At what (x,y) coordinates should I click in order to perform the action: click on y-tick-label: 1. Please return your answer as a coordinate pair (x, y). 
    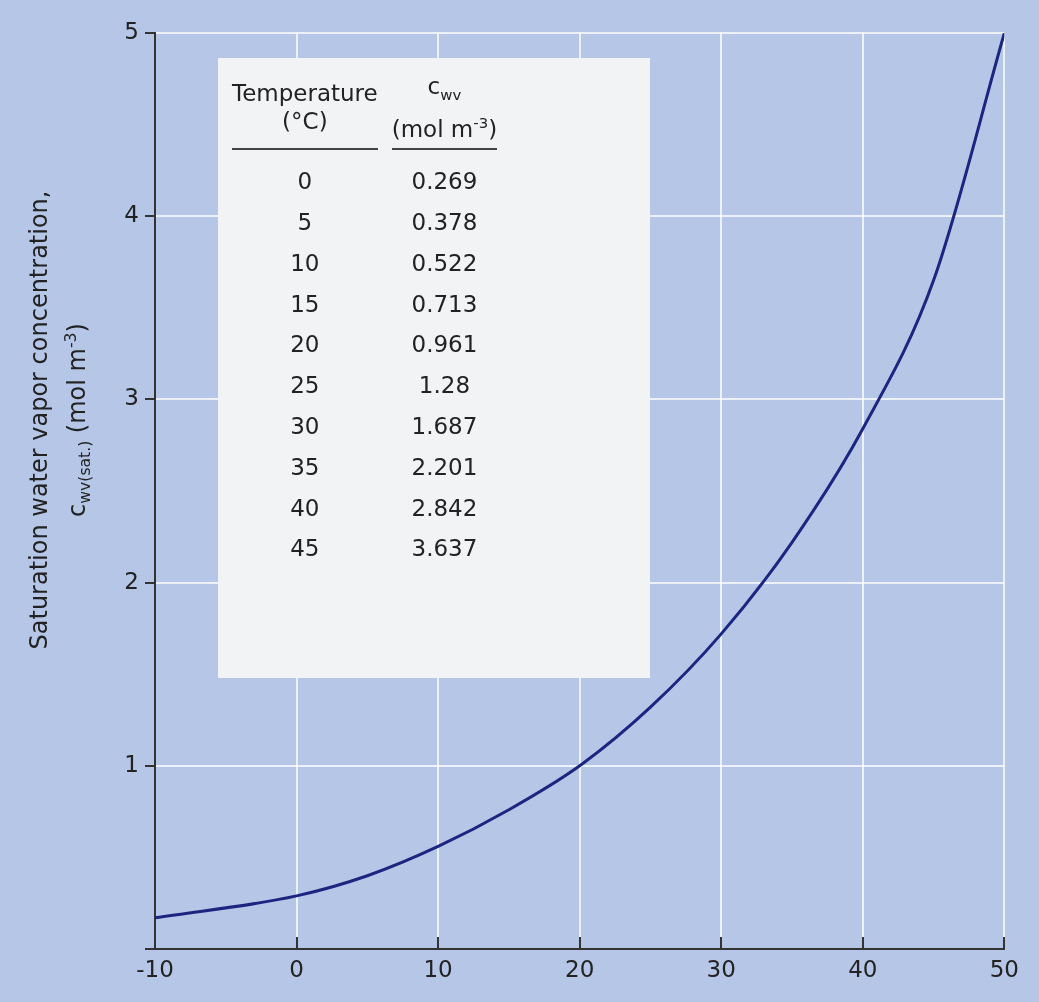
    Looking at the image, I should click on (131, 763).